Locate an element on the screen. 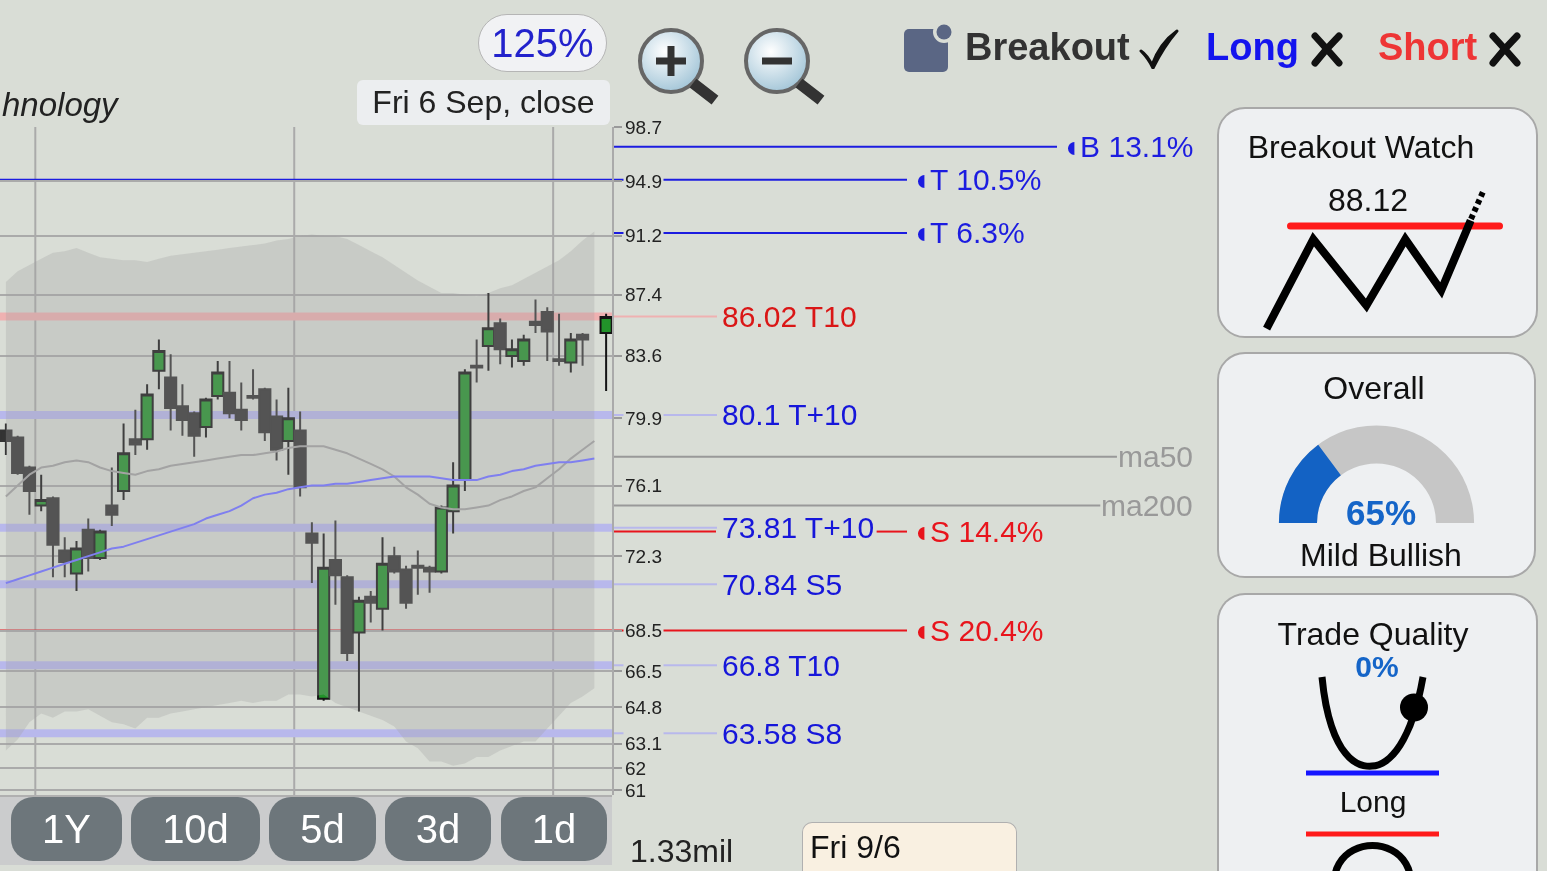 This screenshot has width=1547, height=871. ref-line-label: ◖B 13.1% is located at coordinates (1128, 146).